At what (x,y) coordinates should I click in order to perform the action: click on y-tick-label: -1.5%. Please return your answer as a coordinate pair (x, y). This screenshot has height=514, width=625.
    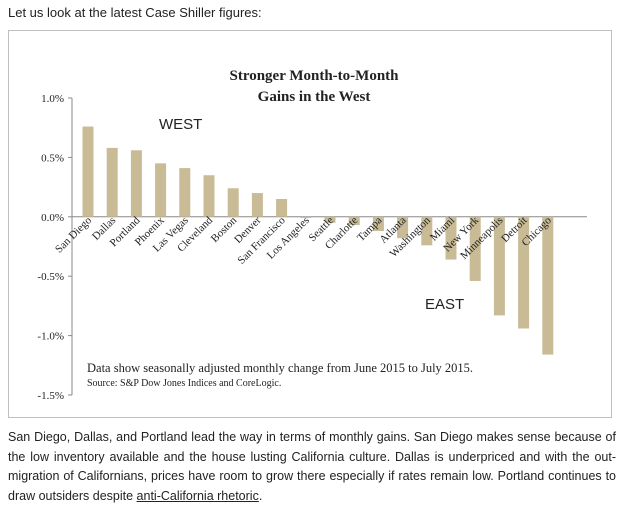
    Looking at the image, I should click on (50, 396).